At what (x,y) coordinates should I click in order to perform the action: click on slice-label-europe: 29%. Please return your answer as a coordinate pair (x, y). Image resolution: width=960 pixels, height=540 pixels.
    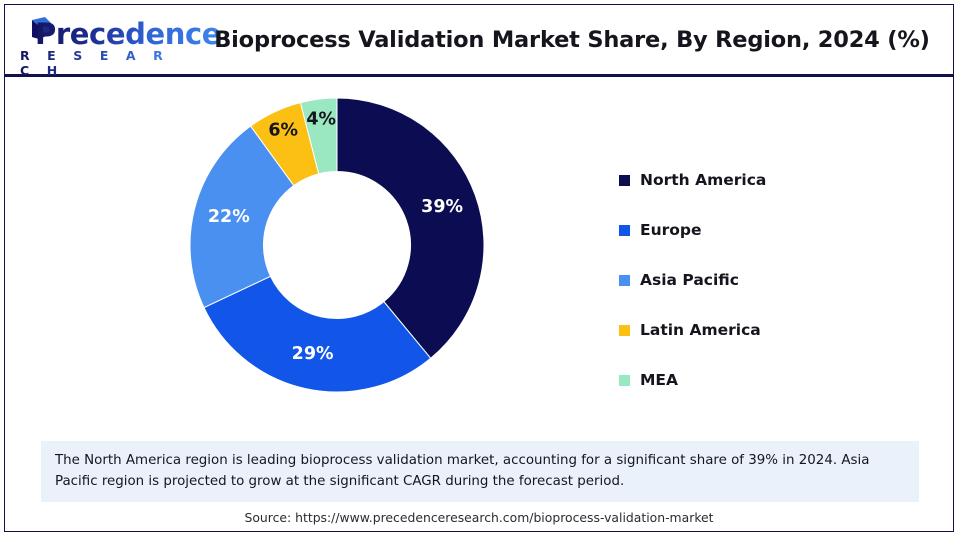
    Looking at the image, I should click on (313, 354).